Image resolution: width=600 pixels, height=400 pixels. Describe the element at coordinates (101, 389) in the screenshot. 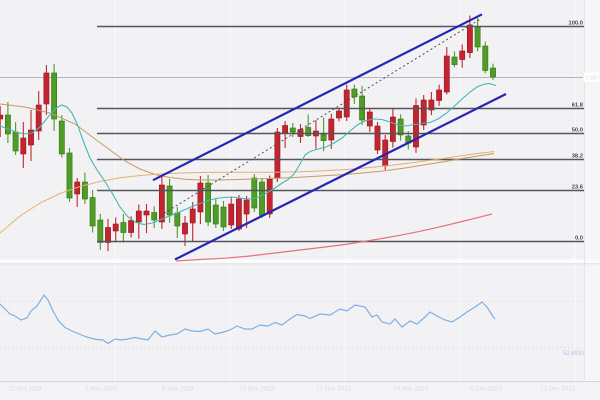

I see `svg-text: 1 Nov 2023` at that location.